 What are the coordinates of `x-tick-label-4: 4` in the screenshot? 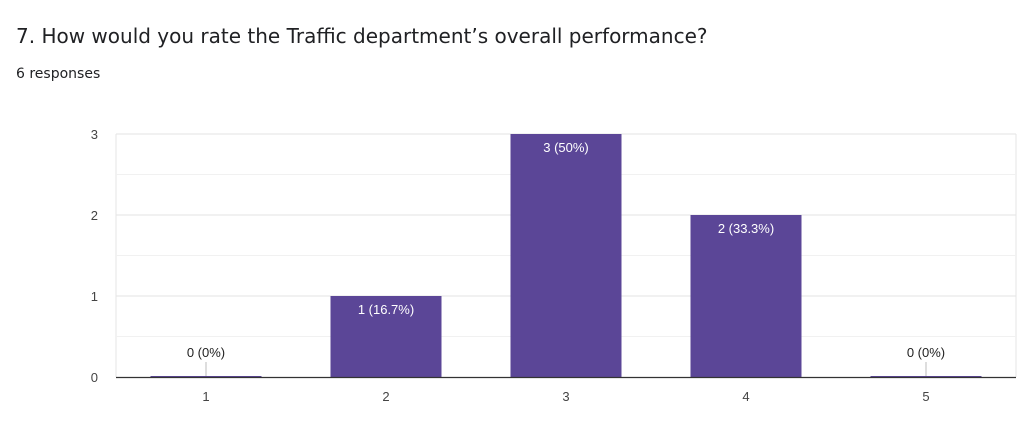 It's located at (745, 396).